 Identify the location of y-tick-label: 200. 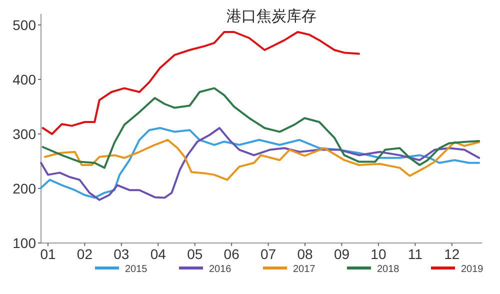
(24, 188).